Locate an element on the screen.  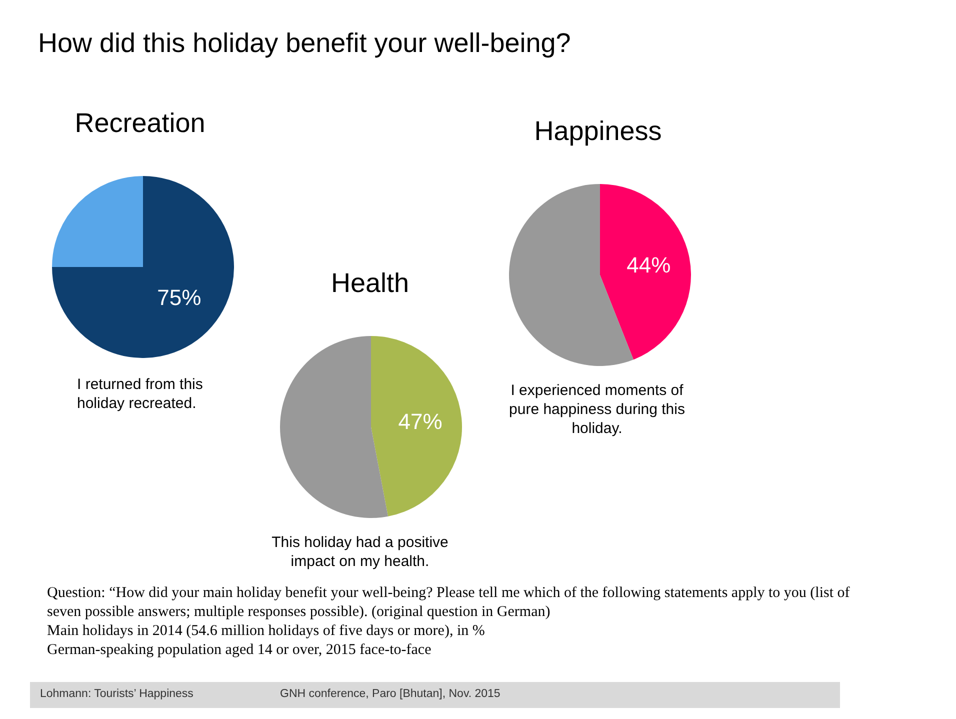
text: Question: “How did your main holiday benefit your well-being? Please tell me which of the following statements apply to you (list of seven possible answers; multiple responses possible). (original question in German) is located at coordinates (449, 603).